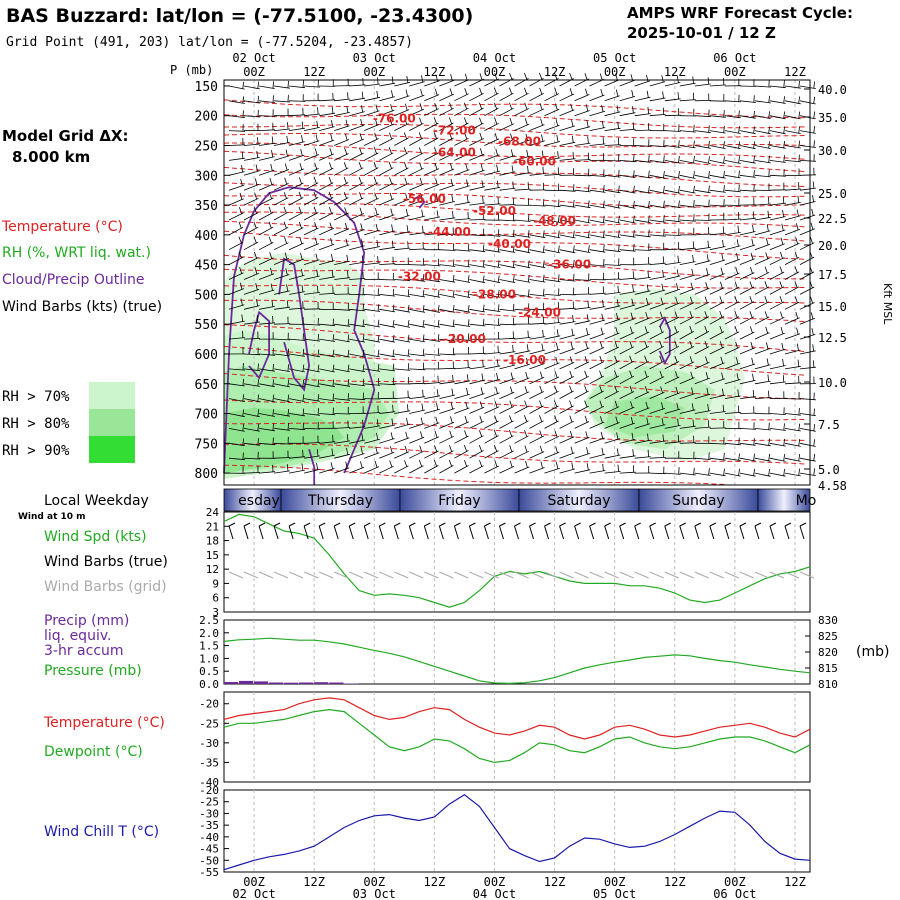  I want to click on top-hour-tick: 00Z, so click(254, 72).